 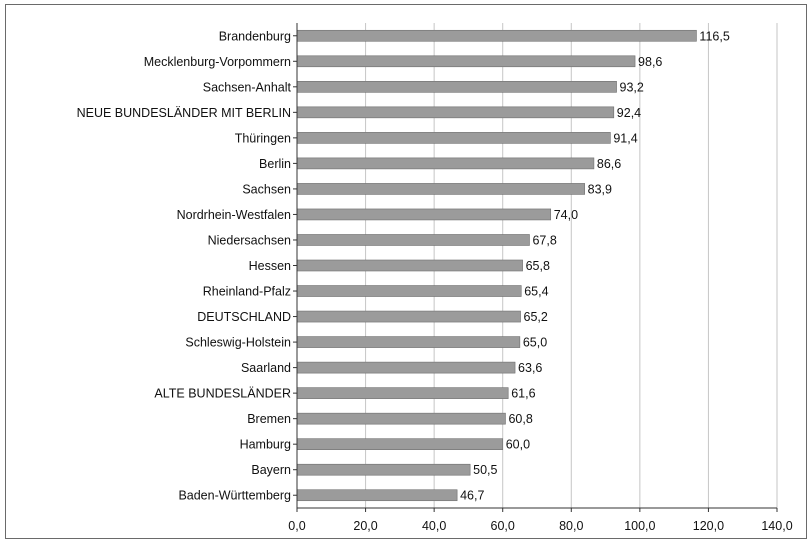 What do you see at coordinates (296, 526) in the screenshot?
I see `x-tick-label: 0,0` at bounding box center [296, 526].